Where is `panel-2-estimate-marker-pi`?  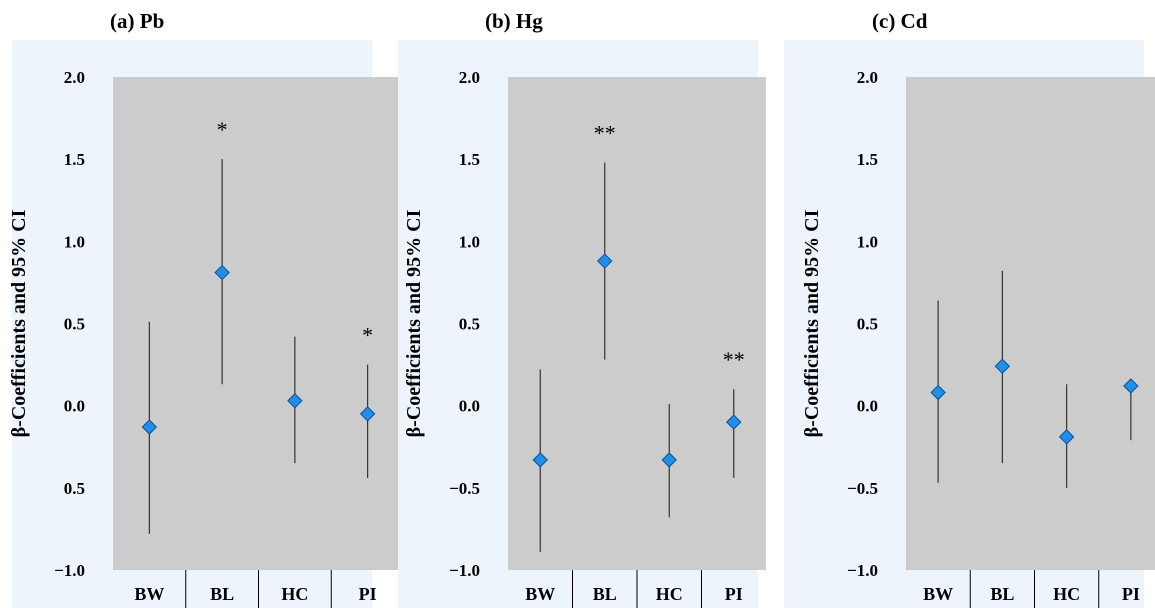 panel-2-estimate-marker-pi is located at coordinates (1131, 386).